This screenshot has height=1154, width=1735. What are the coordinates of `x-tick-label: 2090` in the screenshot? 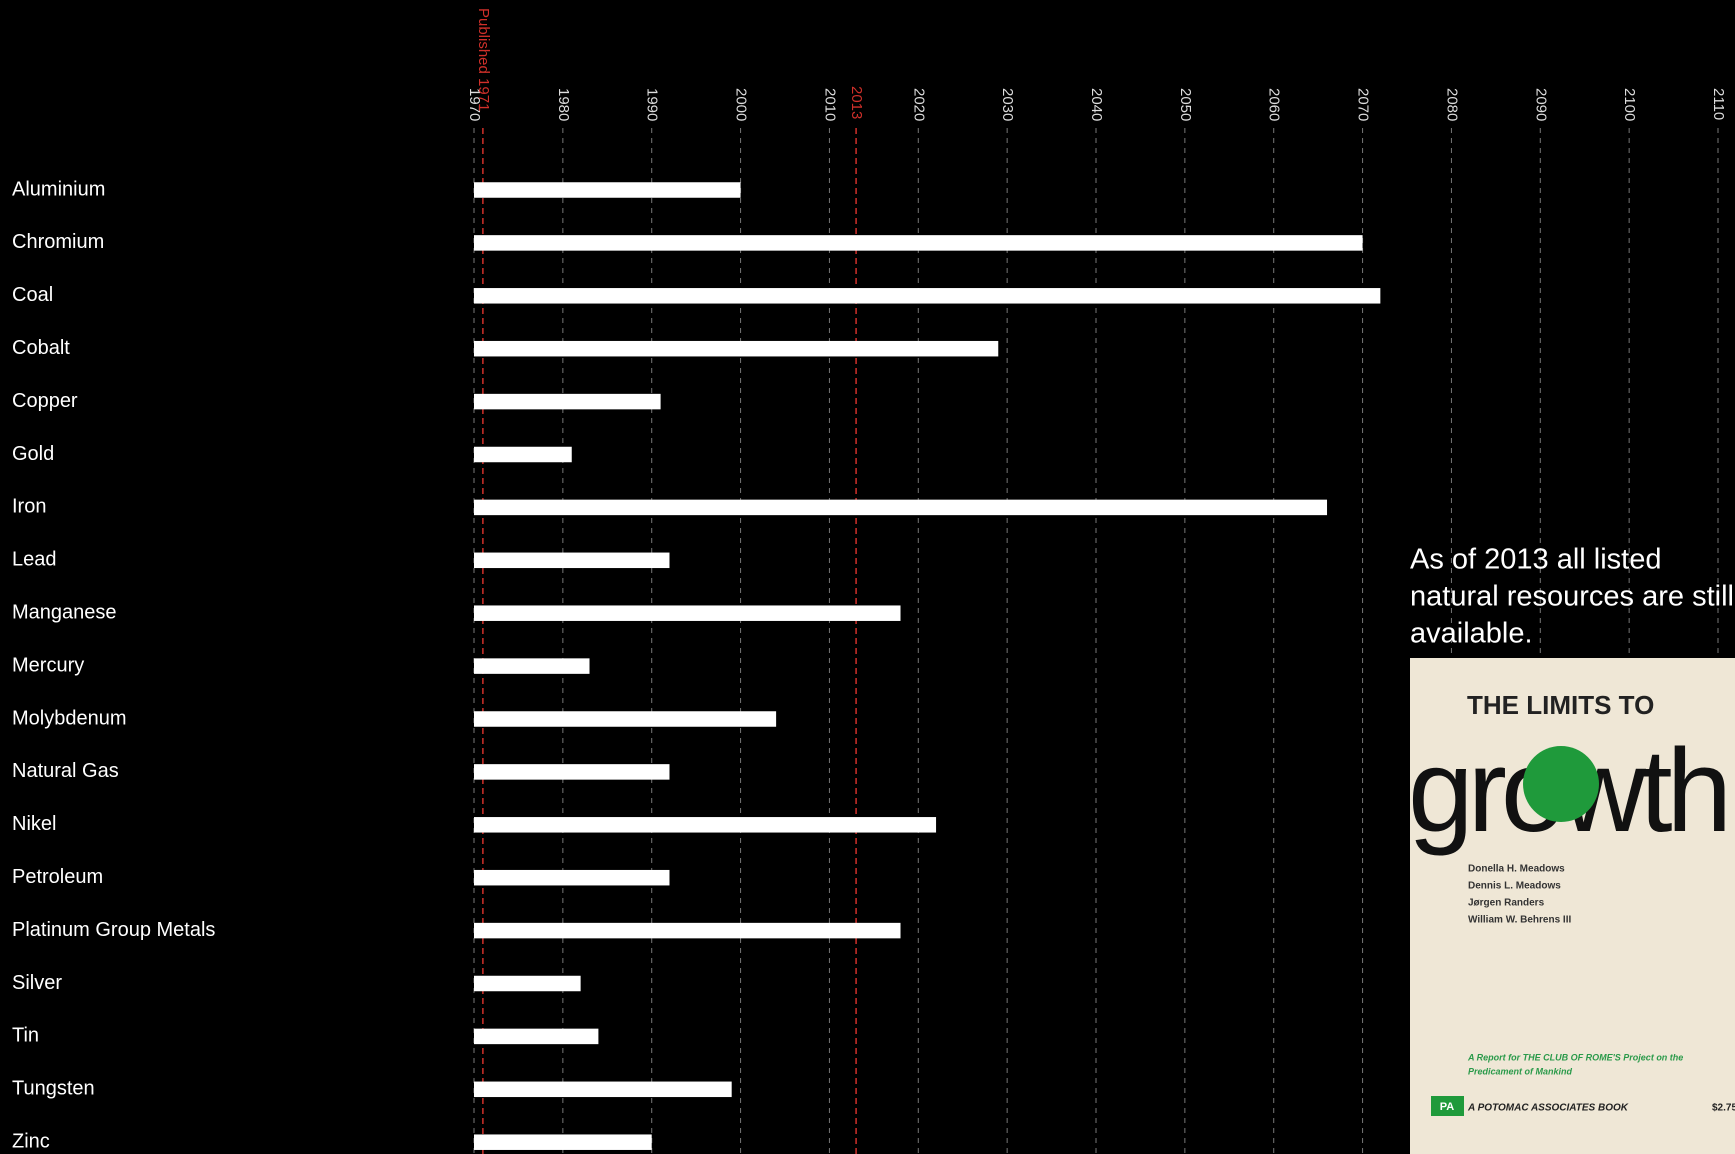 It's located at (1540, 104).